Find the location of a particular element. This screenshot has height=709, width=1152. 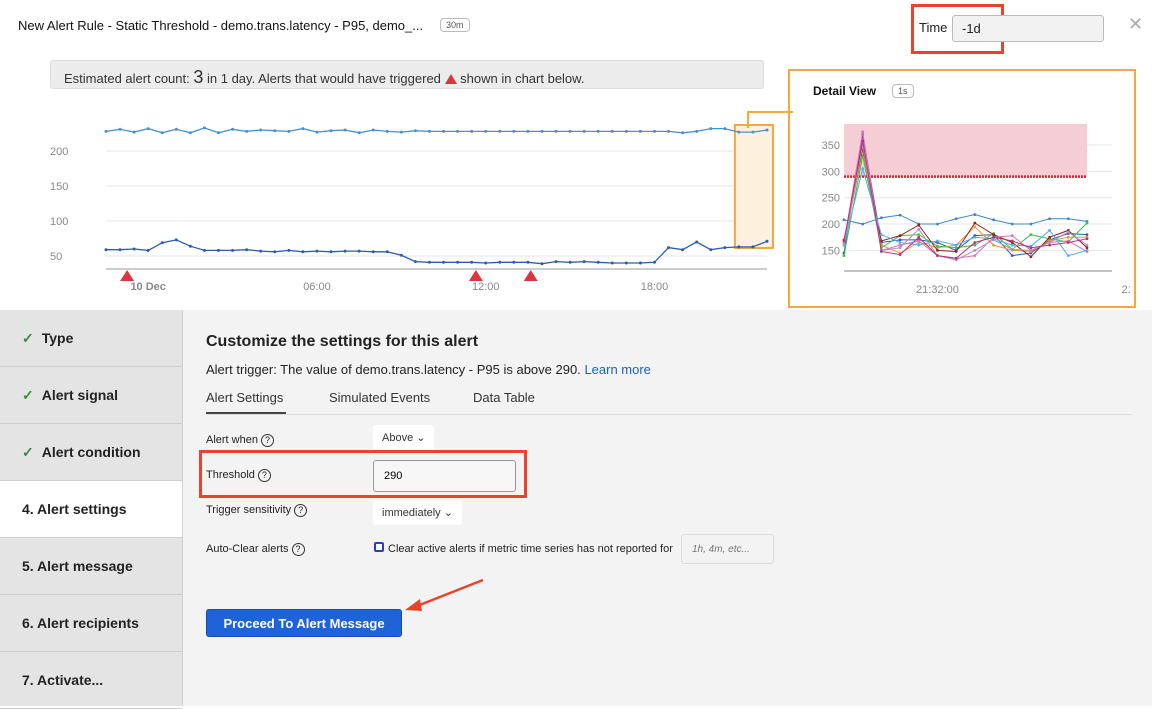

detail-view-title: Detail View is located at coordinates (845, 91).